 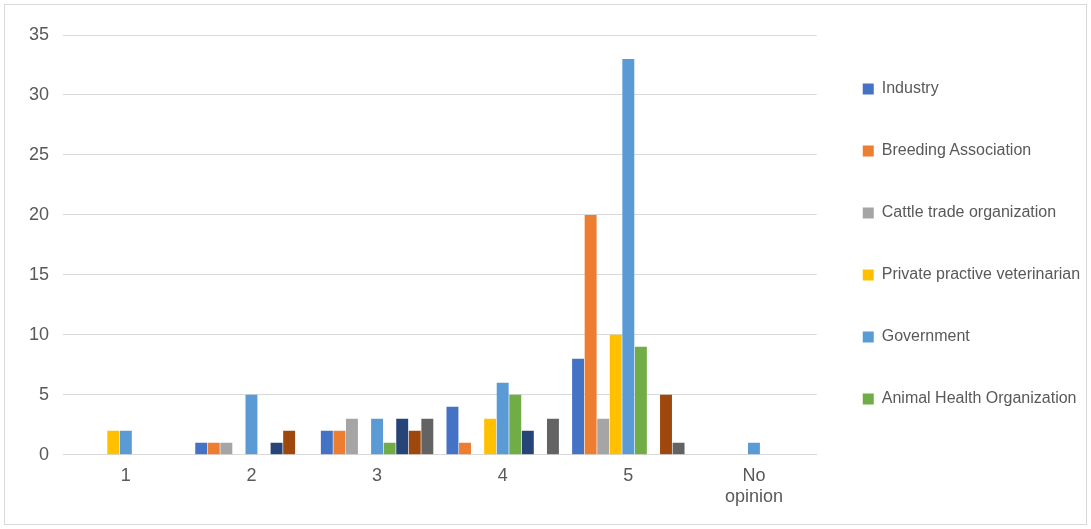 I want to click on legend-label: Breeding Association, so click(x=956, y=150).